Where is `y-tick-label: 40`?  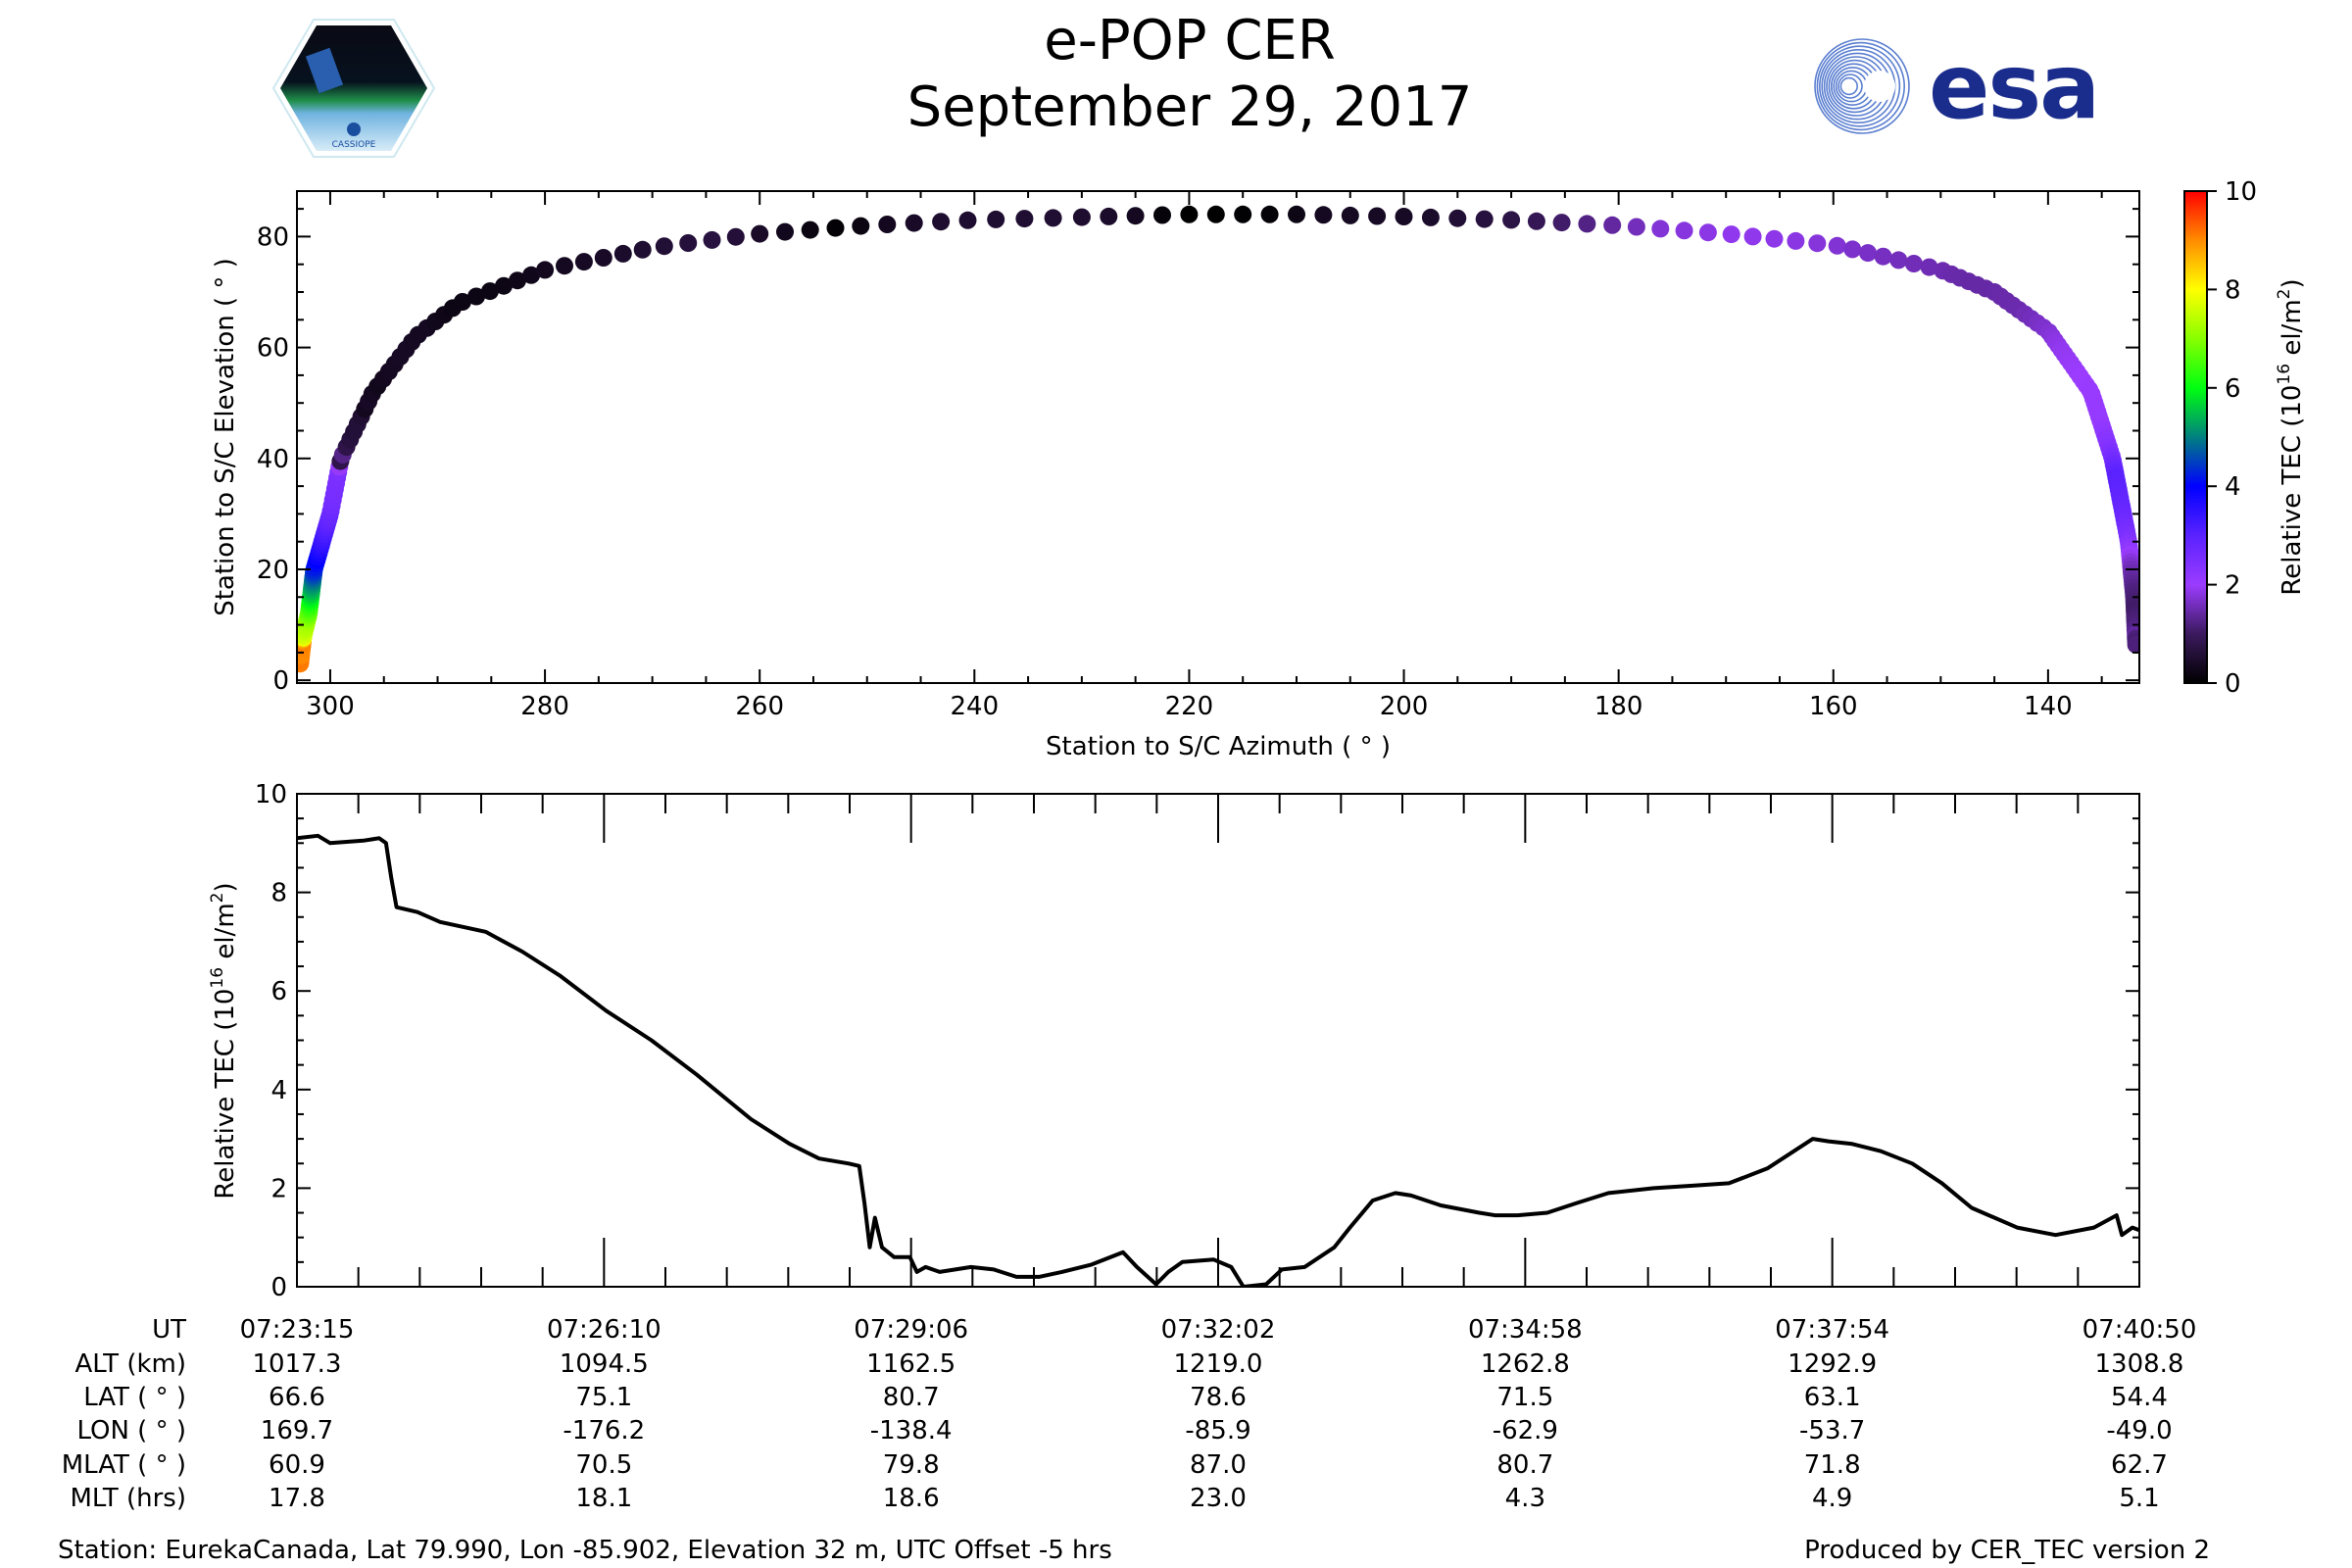 y-tick-label: 40 is located at coordinates (273, 459).